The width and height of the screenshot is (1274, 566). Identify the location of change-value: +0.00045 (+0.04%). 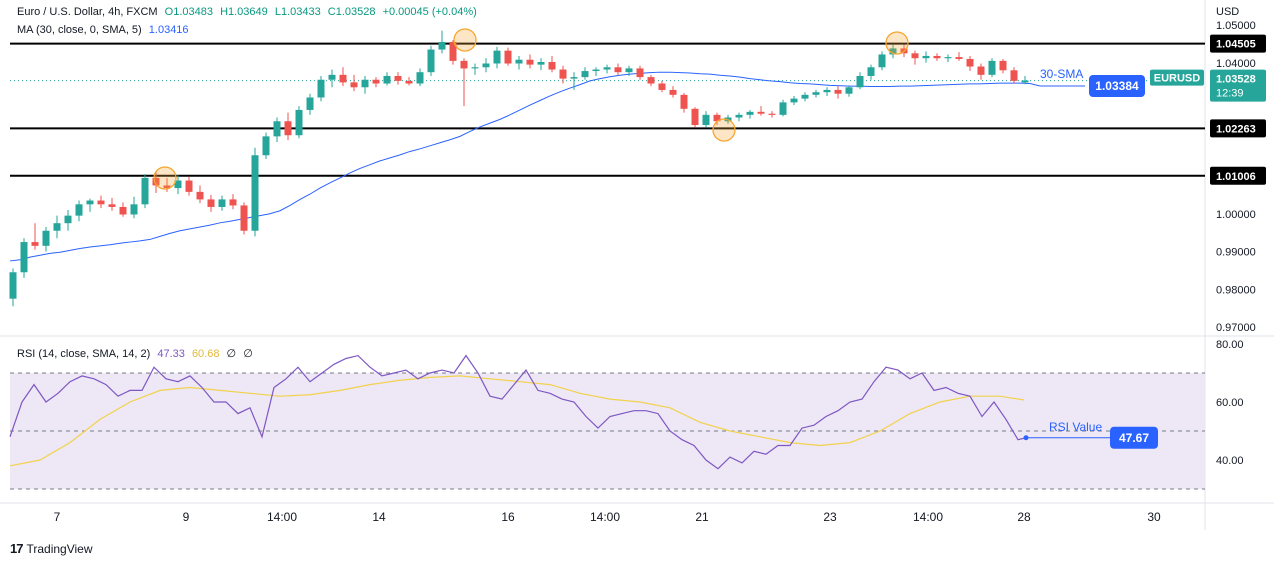
(429, 12).